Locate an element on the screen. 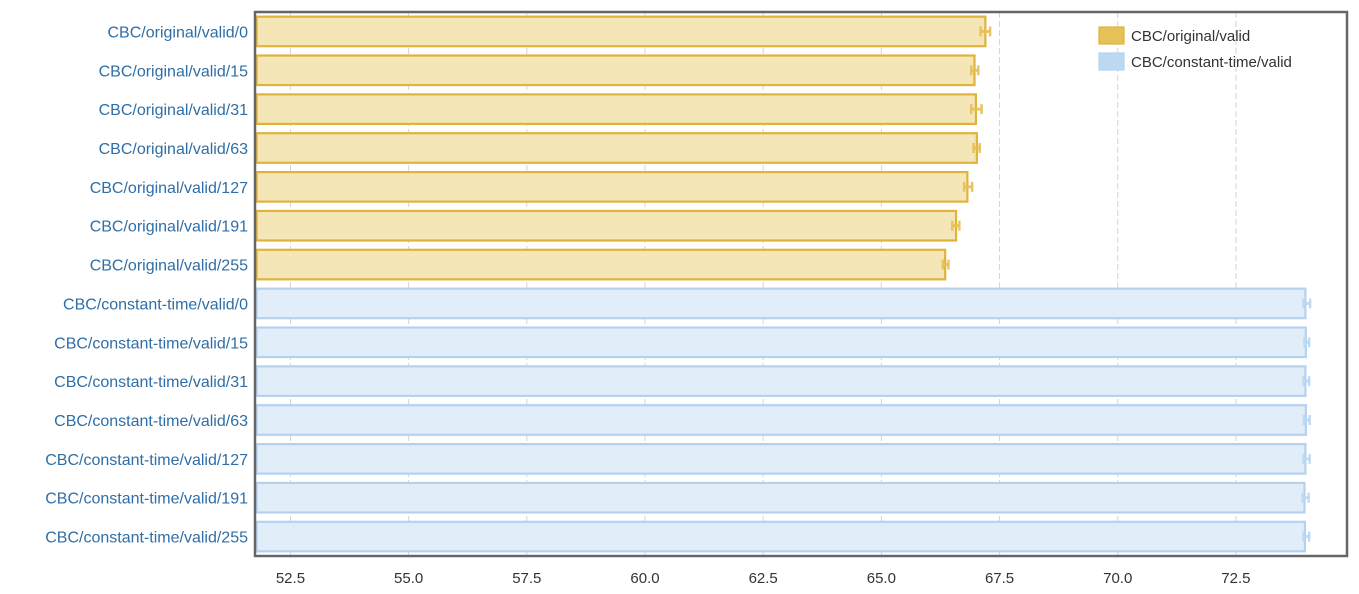  category-label: CBC/original/valid/191 is located at coordinates (169, 227).